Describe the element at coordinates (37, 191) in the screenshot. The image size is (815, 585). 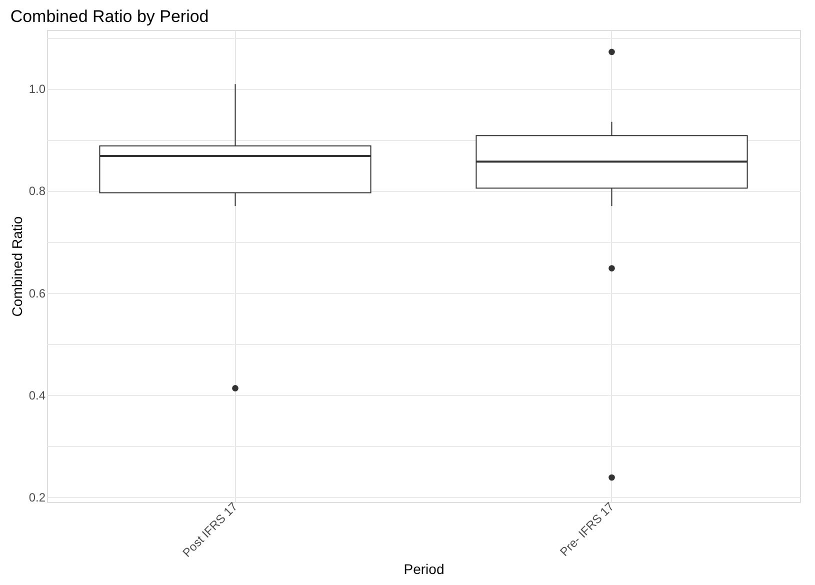
I see `y-tick-label: 0.8` at that location.